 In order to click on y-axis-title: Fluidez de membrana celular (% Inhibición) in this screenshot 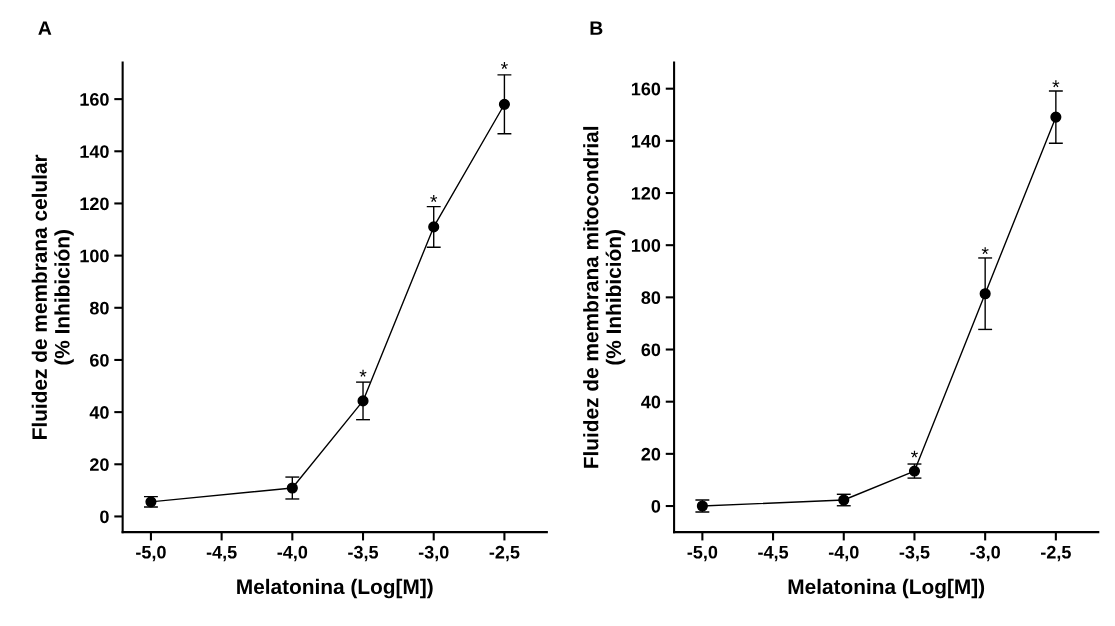, I will do `click(52, 296)`.